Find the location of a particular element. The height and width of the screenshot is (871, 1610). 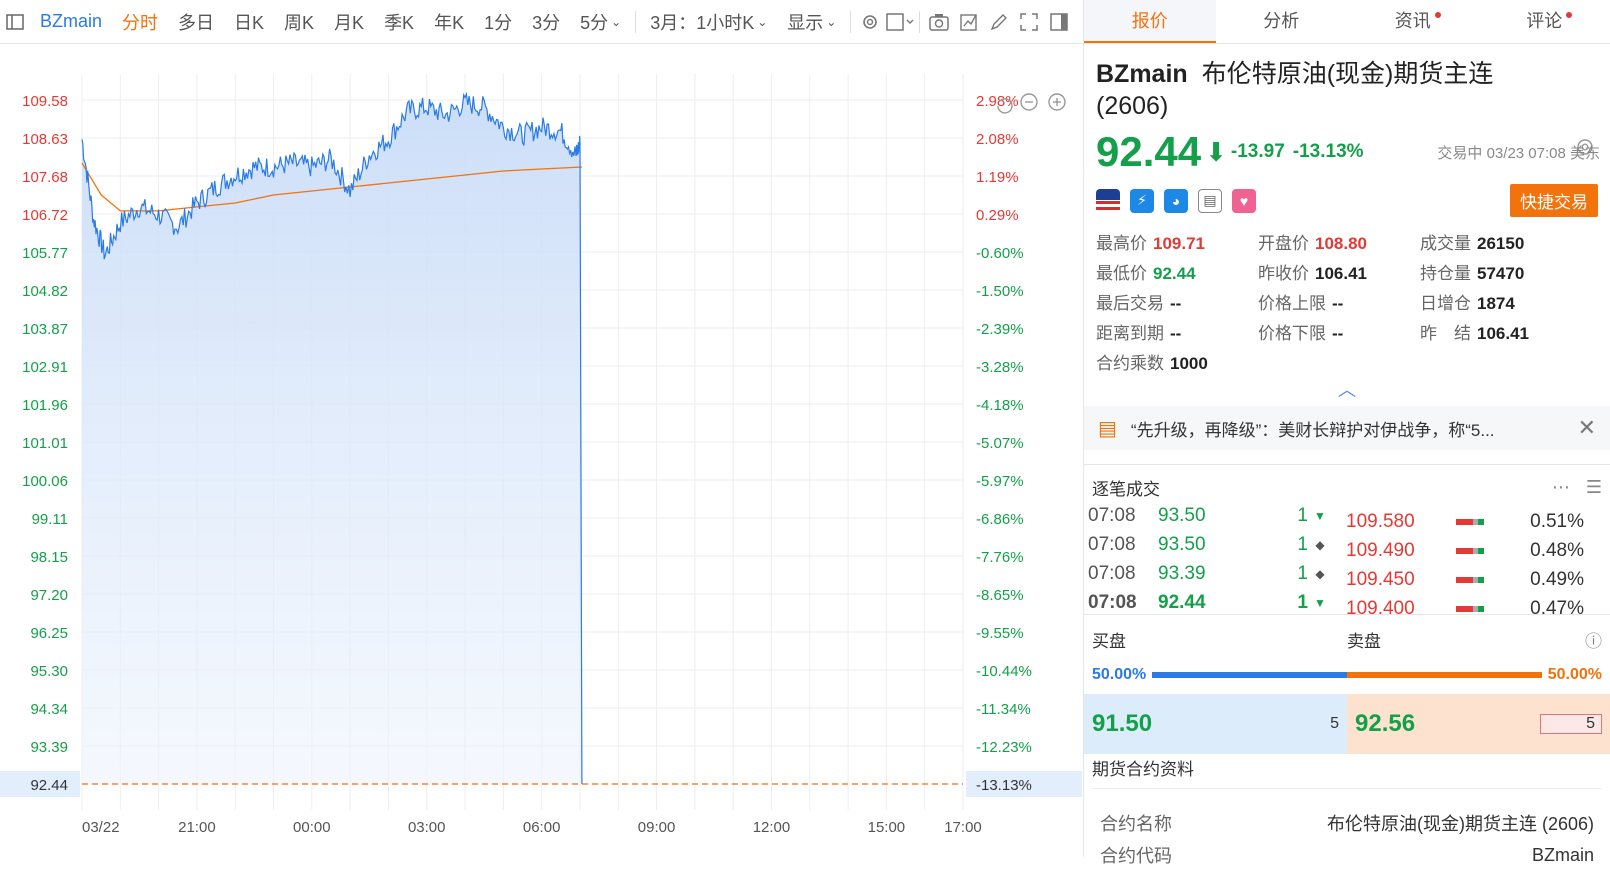

stat-label: 最高价 is located at coordinates (1121, 243).